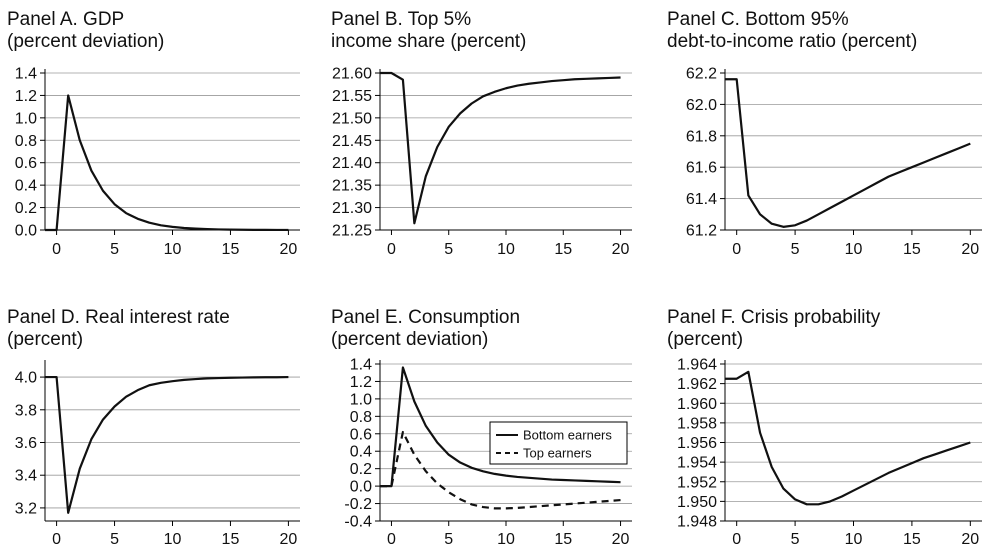 This screenshot has width=985, height=556. I want to click on panel-c-series-line, so click(848, 153).